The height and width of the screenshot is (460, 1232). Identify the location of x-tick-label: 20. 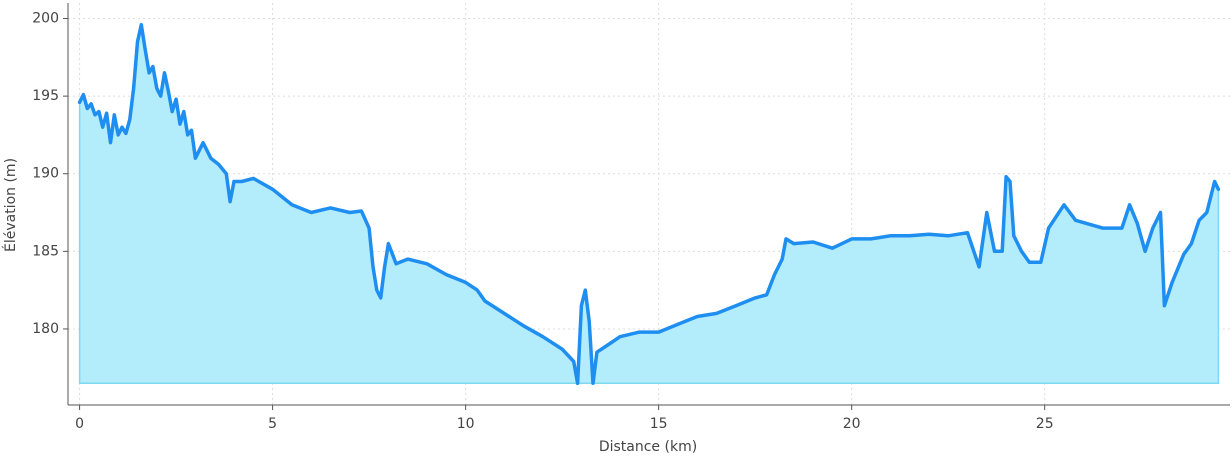
(852, 424).